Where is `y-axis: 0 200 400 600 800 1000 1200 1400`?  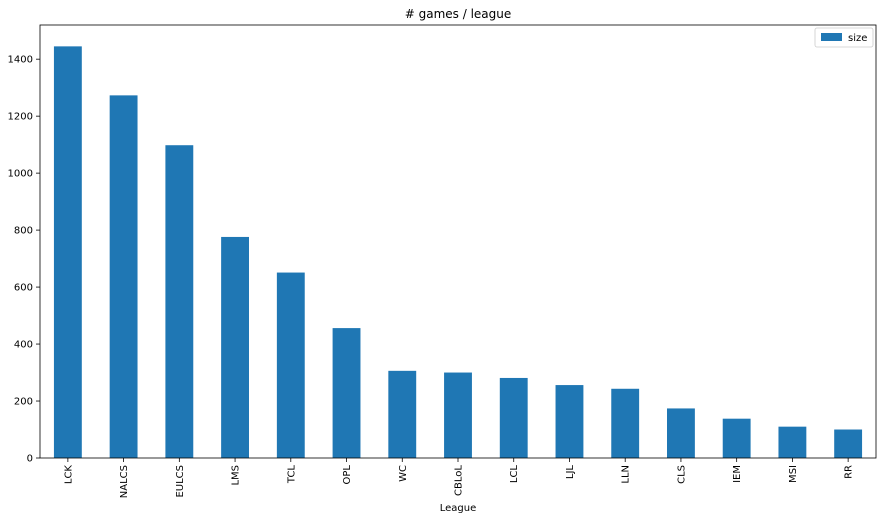
y-axis: 0 200 400 600 800 1000 1200 1400 is located at coordinates (24, 260).